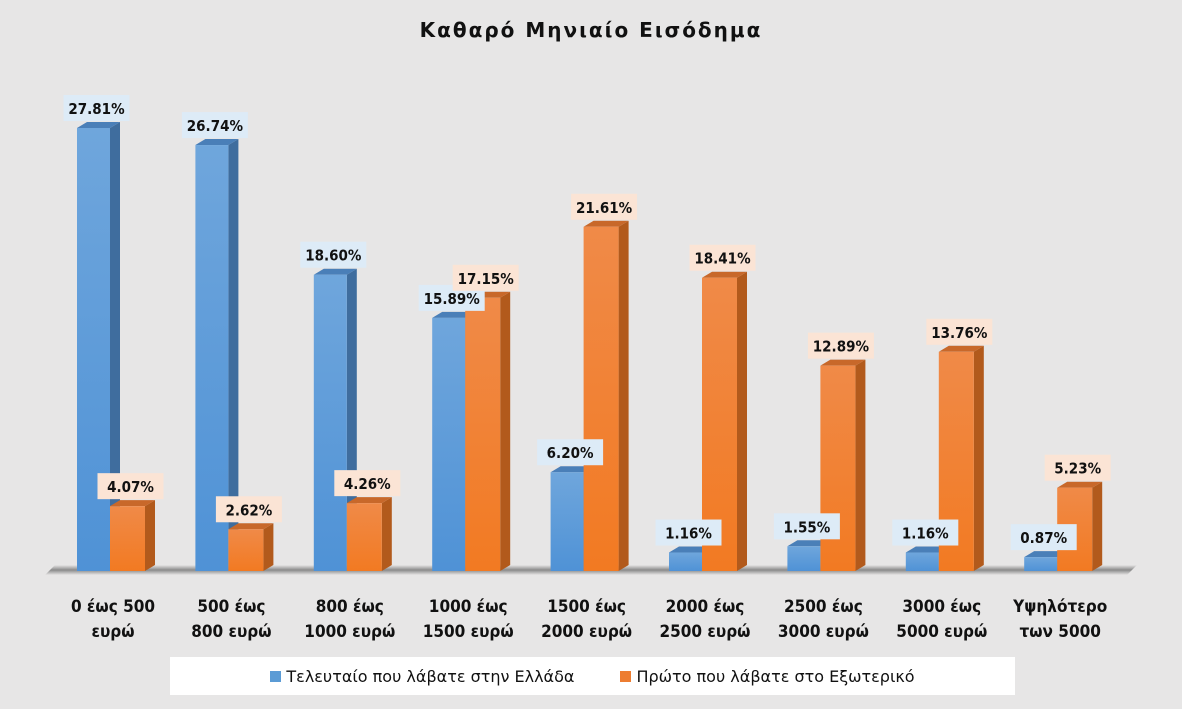  I want to click on data-label: 0.87%, so click(1043, 538).